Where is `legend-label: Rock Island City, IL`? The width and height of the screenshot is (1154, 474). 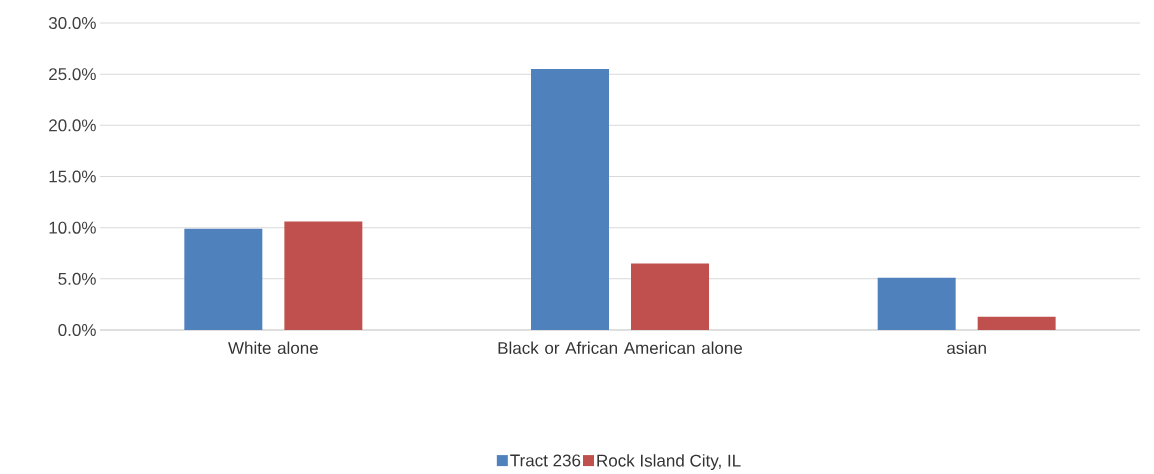
legend-label: Rock Island City, IL is located at coordinates (669, 462).